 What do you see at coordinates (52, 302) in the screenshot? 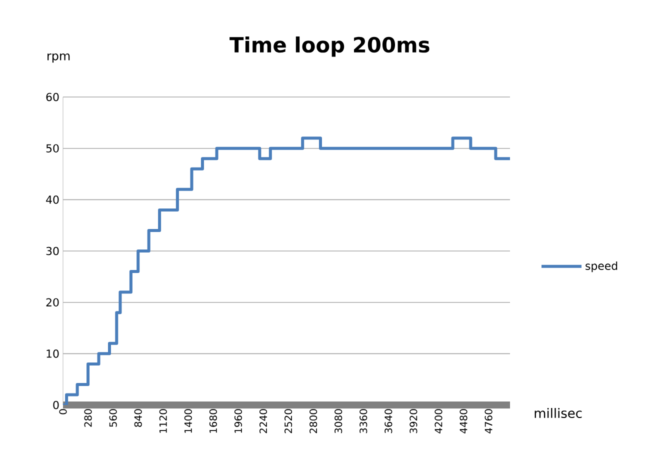
I see `y-tick-label: 20` at bounding box center [52, 302].